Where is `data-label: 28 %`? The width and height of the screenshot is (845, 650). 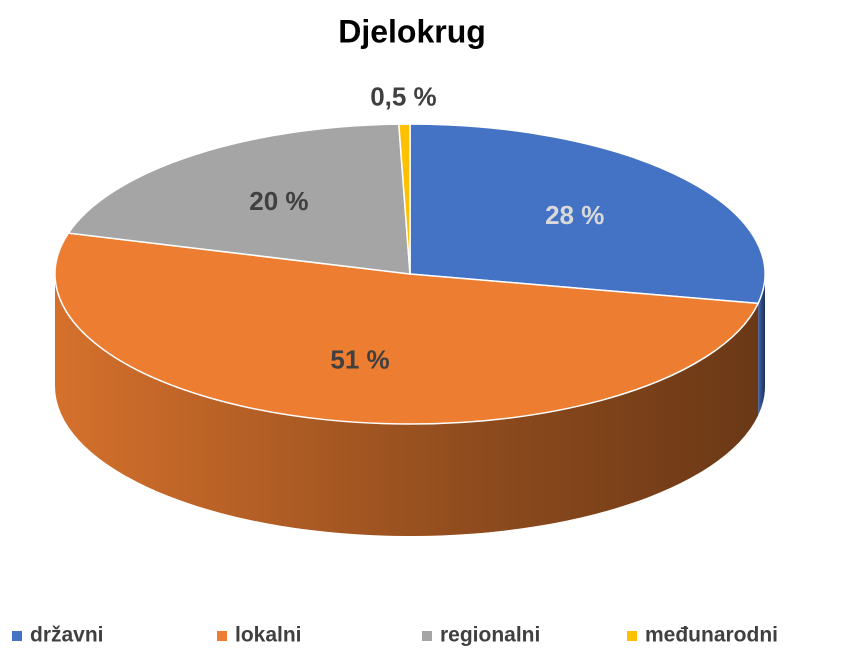 data-label: 28 % is located at coordinates (574, 215).